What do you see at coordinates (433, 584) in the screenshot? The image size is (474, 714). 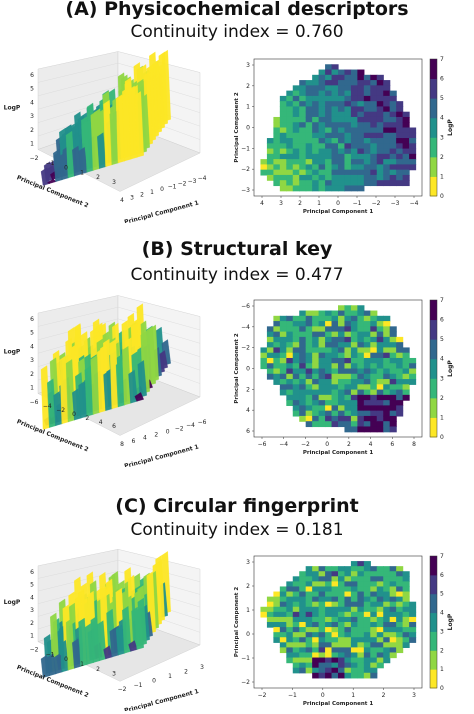 I see `colorbar-segment` at bounding box center [433, 584].